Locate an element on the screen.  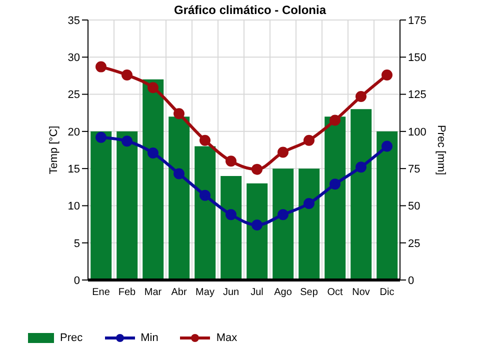
x-tick-label: Feb is located at coordinates (127, 292).